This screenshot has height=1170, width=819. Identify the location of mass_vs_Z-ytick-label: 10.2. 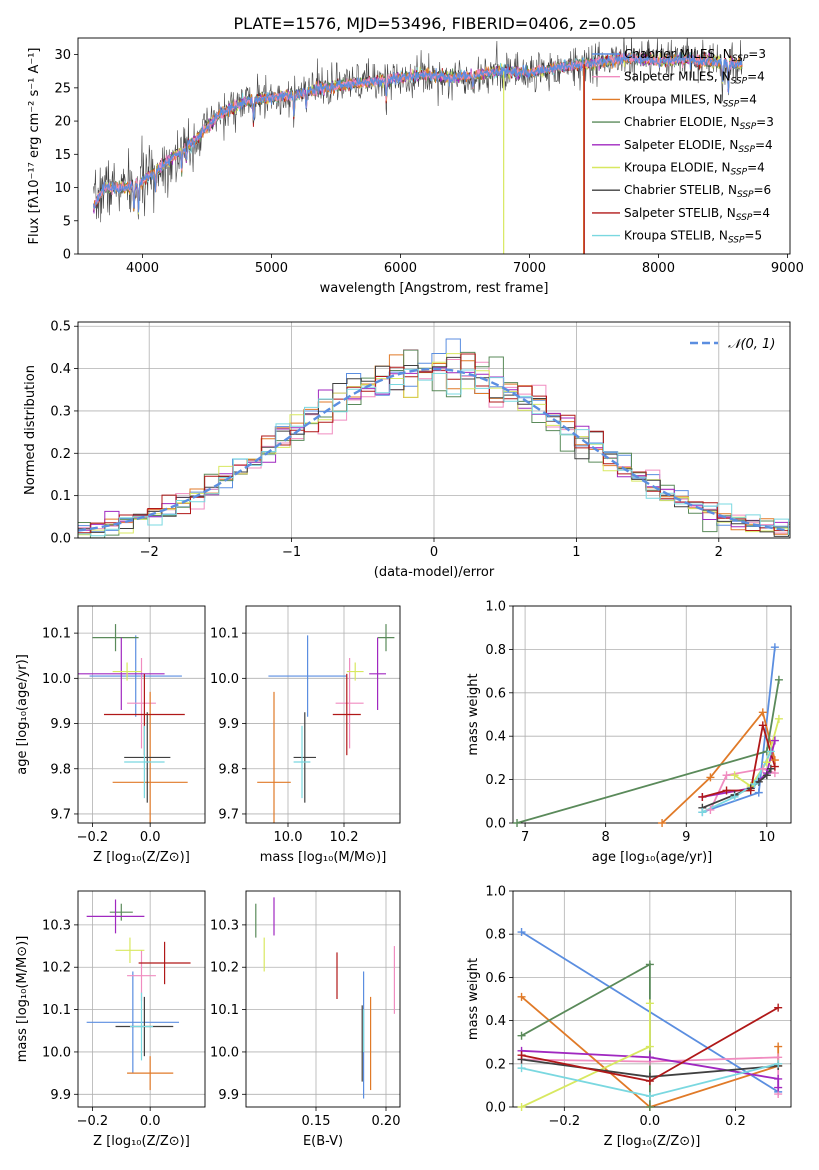
(56, 968).